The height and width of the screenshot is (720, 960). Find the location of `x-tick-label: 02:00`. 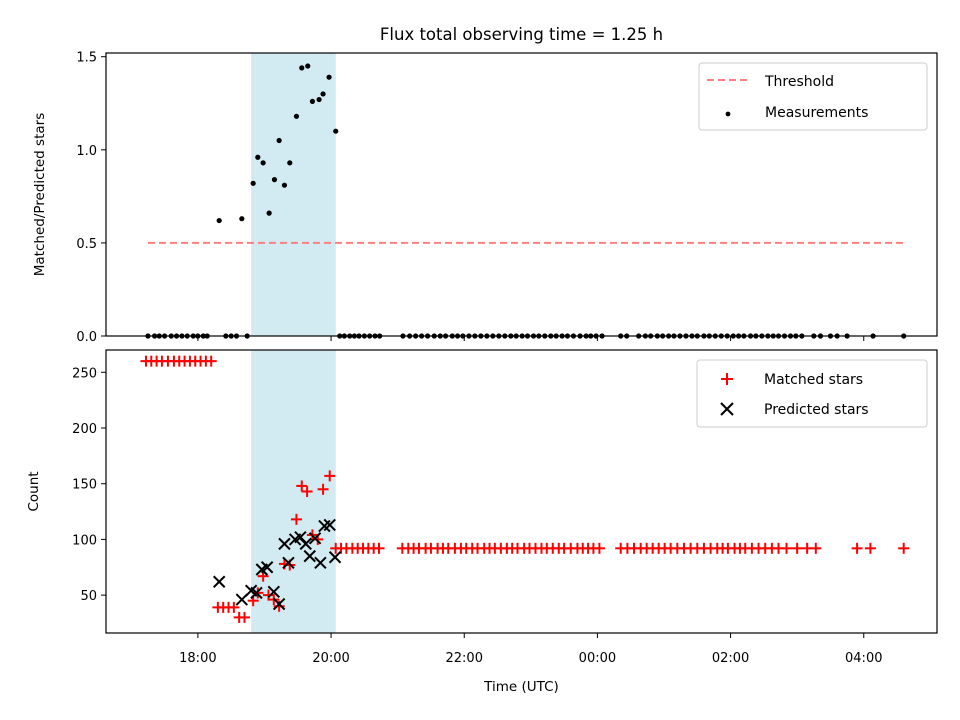

x-tick-label: 02:00 is located at coordinates (730, 658).